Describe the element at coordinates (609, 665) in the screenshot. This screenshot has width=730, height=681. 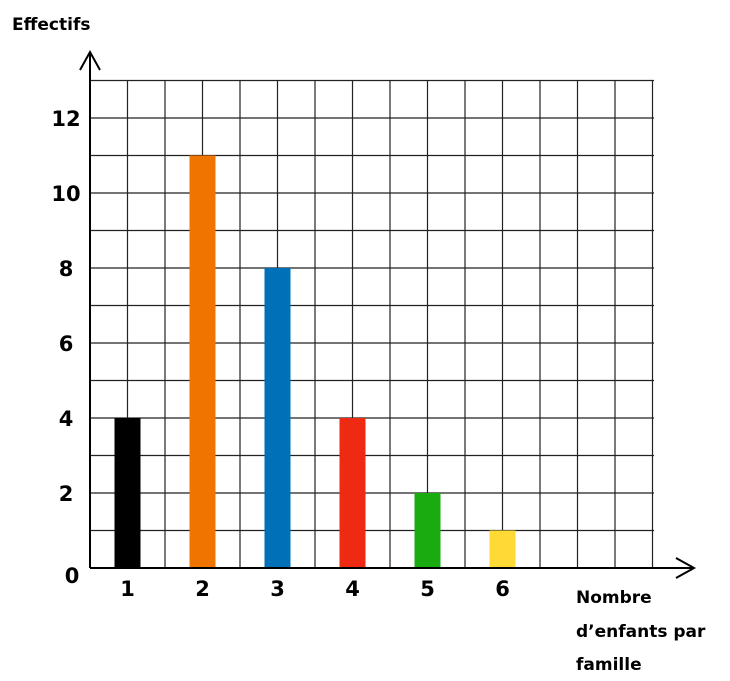
I see `x-axis-title-line-3: famille` at that location.